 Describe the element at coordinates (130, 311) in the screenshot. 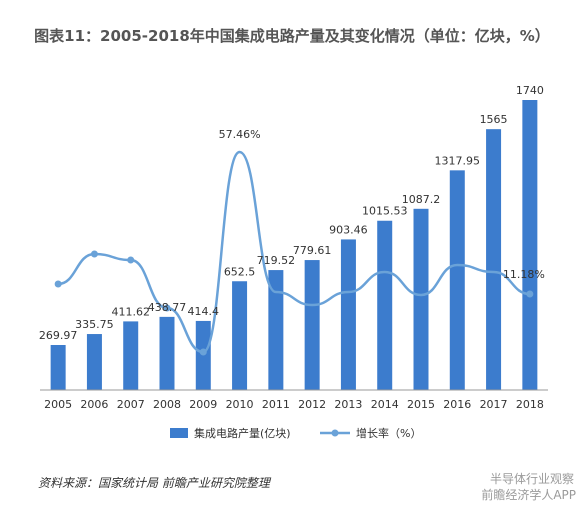

I see `bar-value-label: 411.62` at that location.